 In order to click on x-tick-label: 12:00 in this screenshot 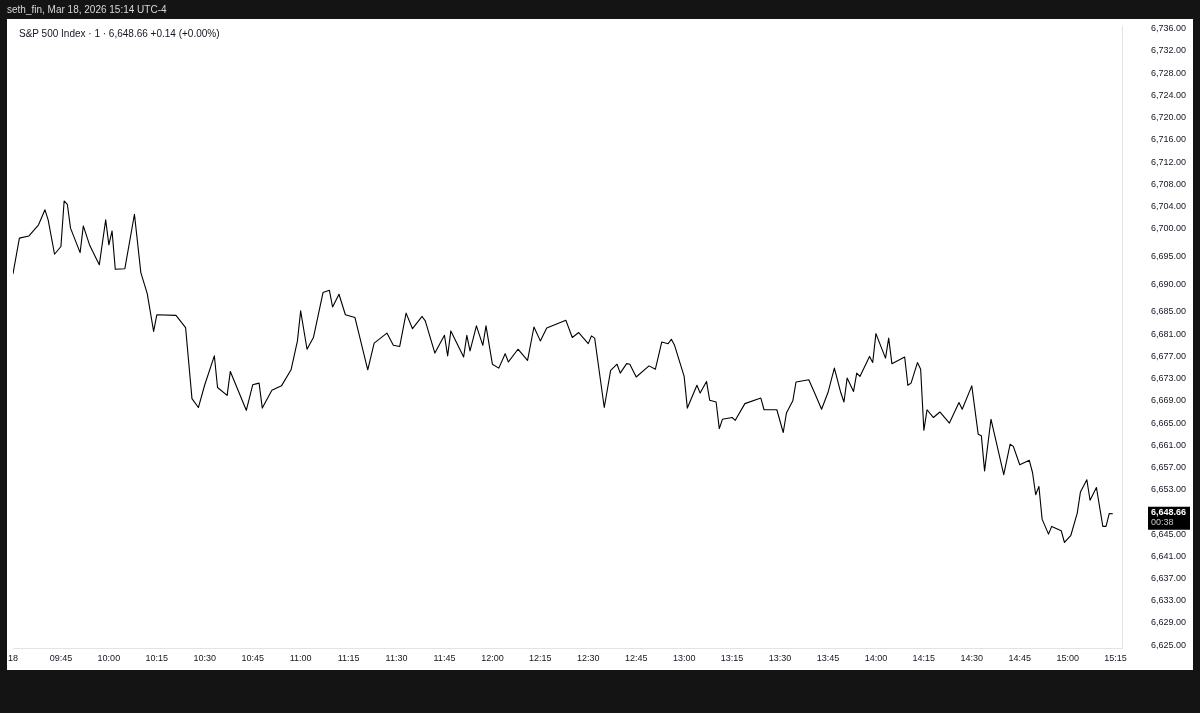, I will do `click(492, 657)`.